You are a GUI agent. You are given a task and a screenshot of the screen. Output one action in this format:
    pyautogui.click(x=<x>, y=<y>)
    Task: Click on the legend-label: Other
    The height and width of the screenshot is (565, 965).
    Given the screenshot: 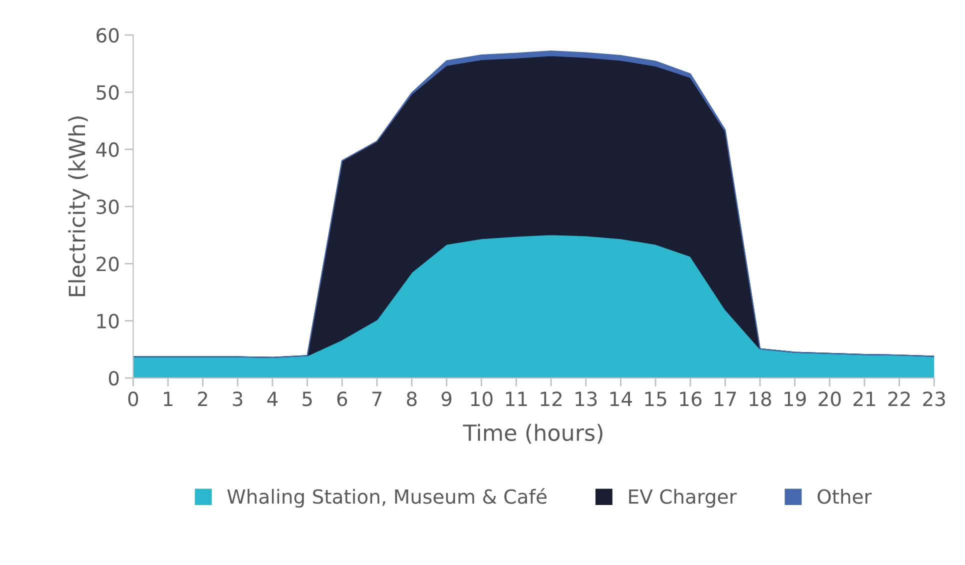 What is the action you would take?
    pyautogui.click(x=845, y=496)
    